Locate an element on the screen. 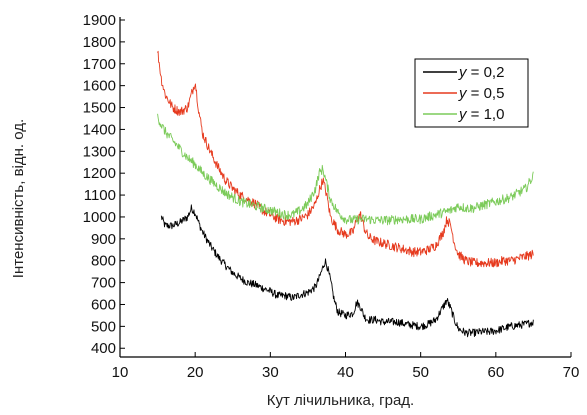  y-tick-label: 1500 is located at coordinates (99, 108).